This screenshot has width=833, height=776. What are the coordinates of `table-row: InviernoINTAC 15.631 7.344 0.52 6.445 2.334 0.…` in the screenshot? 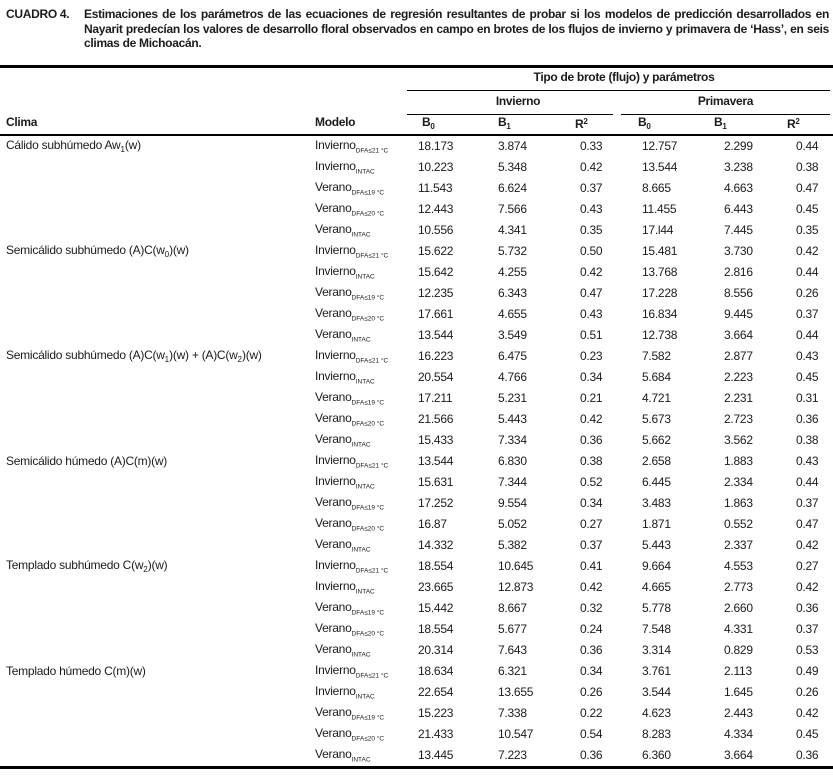 It's located at (416, 482).